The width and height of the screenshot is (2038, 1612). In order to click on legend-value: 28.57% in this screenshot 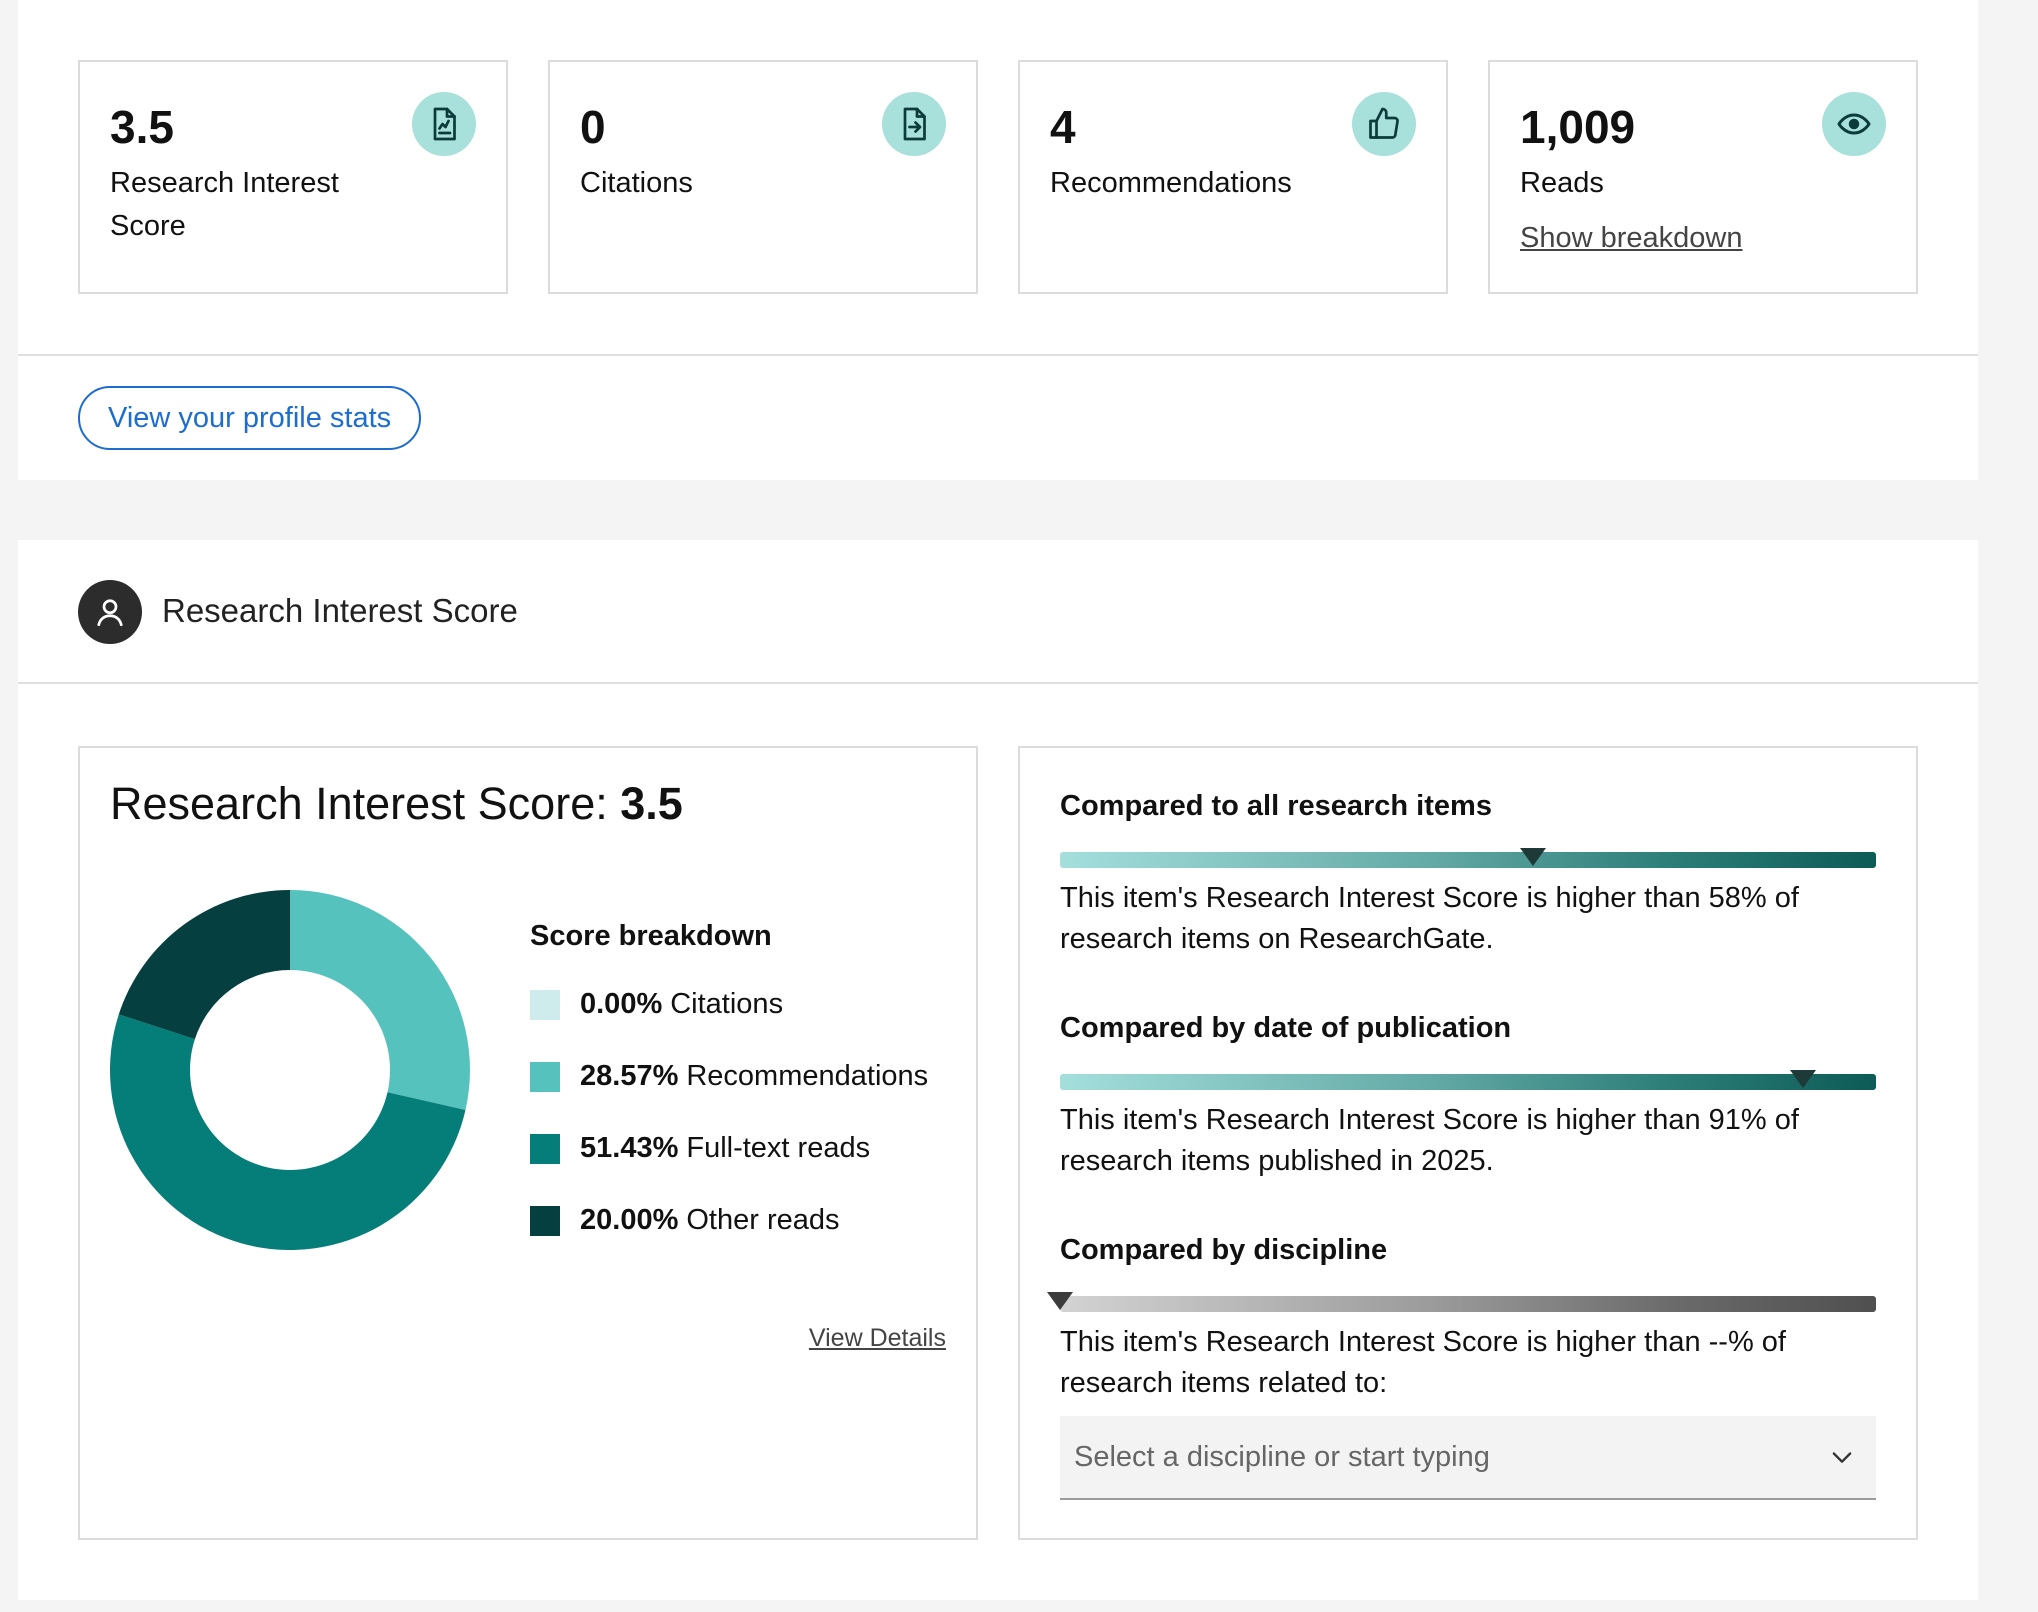, I will do `click(629, 1076)`.